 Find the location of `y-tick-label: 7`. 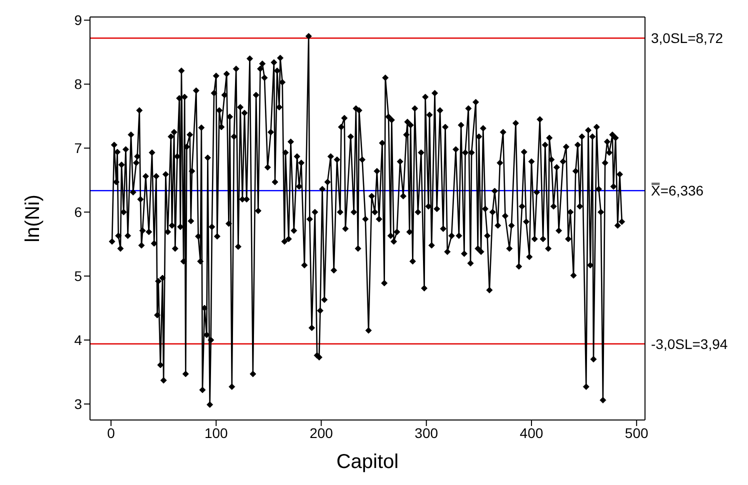

y-tick-label: 7 is located at coordinates (78, 148).